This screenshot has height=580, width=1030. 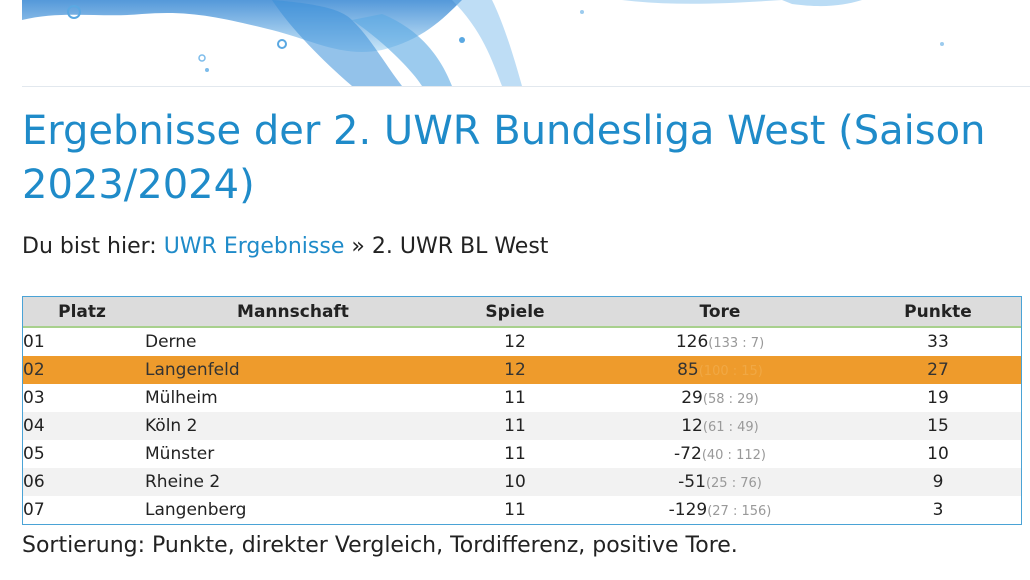 I want to click on table-row-highlighted: 02 Langenfeld 12 85(100 : 15) 27, so click(x=522, y=370).